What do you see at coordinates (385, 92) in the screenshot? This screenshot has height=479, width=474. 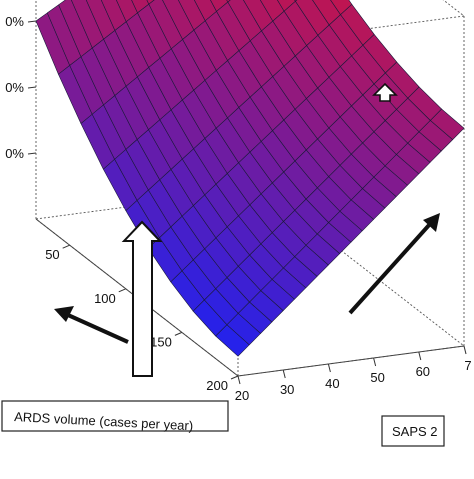 I see `hollow-arrow-up-right` at bounding box center [385, 92].